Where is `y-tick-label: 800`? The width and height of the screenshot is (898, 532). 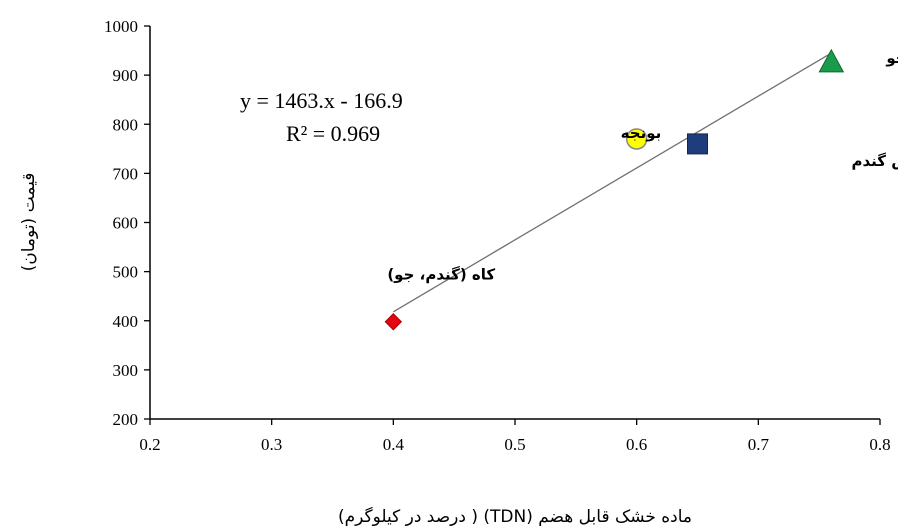
y-tick-label: 800 is located at coordinates (126, 124).